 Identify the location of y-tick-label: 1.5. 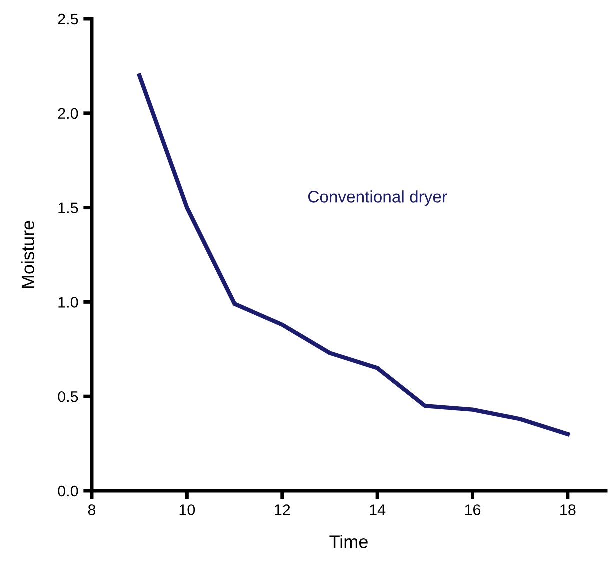
(68, 208).